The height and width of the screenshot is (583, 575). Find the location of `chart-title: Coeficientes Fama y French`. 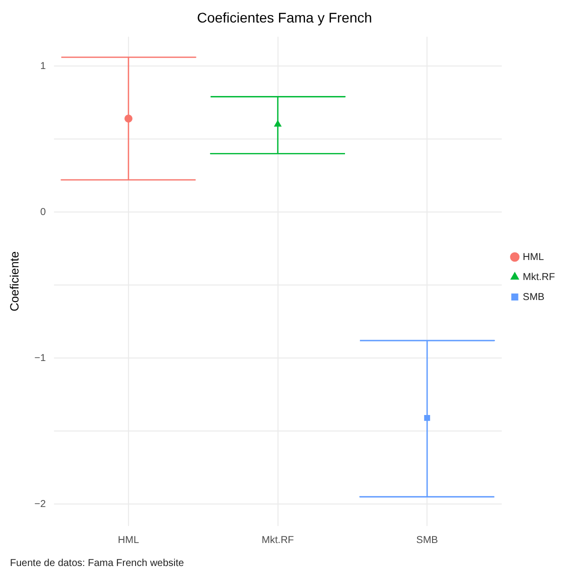

chart-title: Coeficientes Fama y French is located at coordinates (284, 17).